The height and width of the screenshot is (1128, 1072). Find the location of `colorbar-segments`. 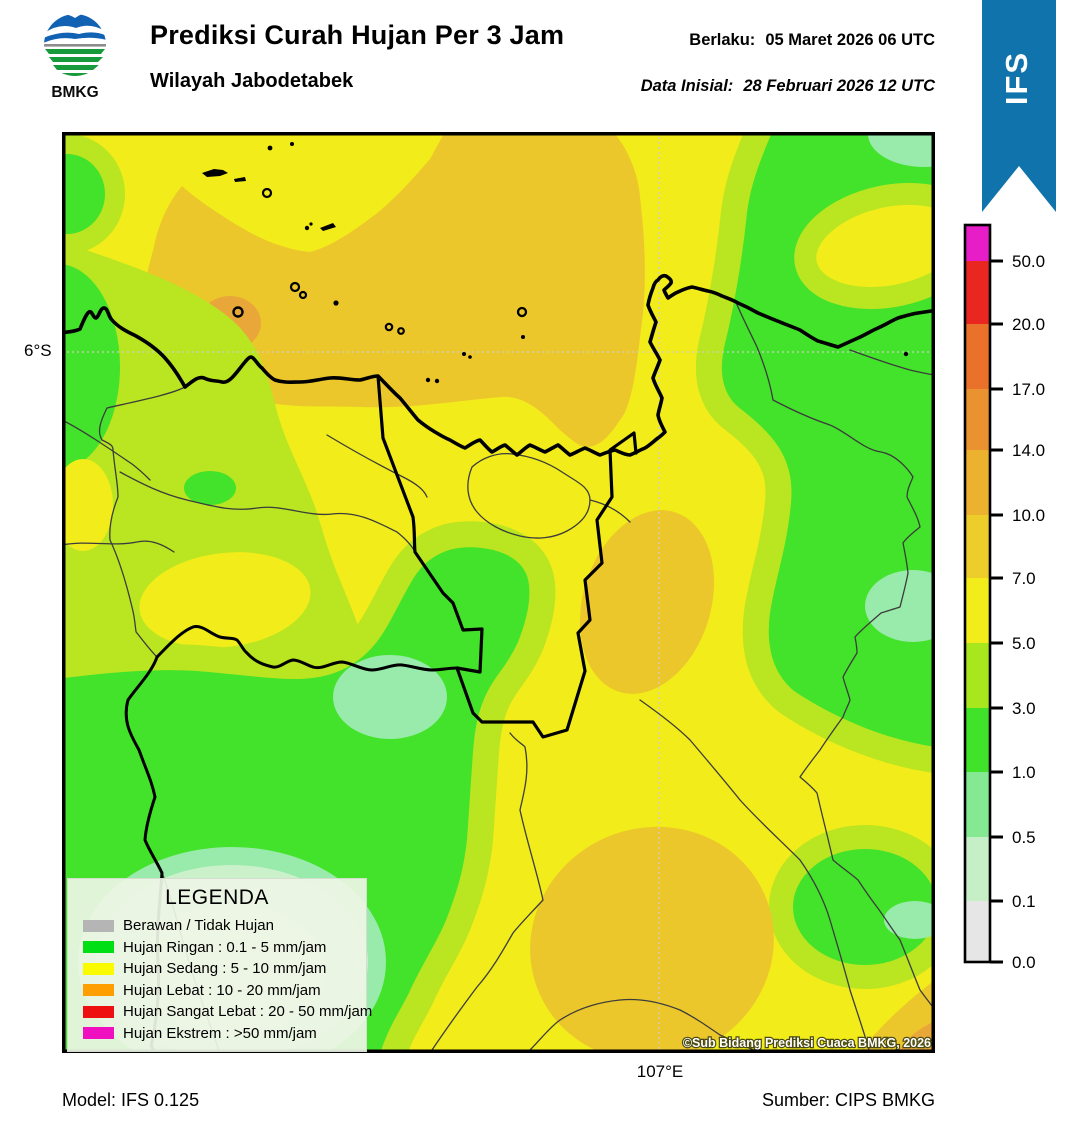

colorbar-segments is located at coordinates (977, 593).